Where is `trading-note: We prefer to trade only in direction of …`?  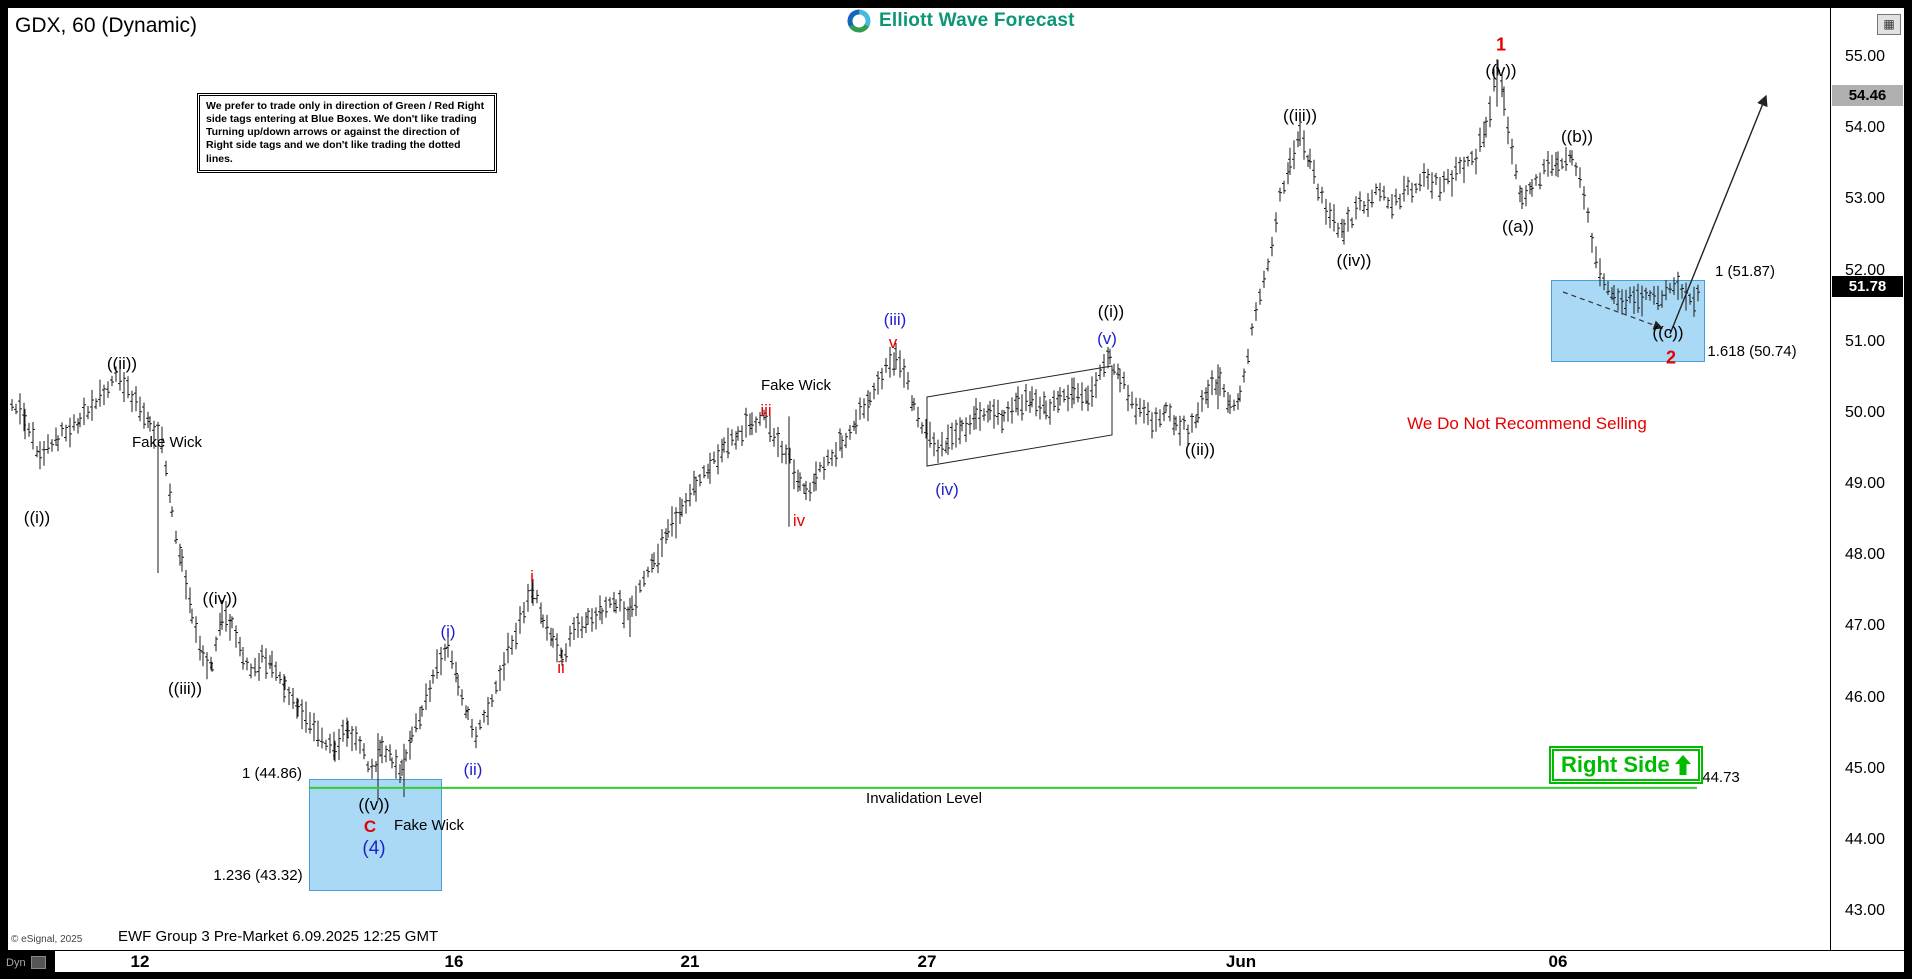 trading-note: We prefer to trade only in direction of … is located at coordinates (347, 133).